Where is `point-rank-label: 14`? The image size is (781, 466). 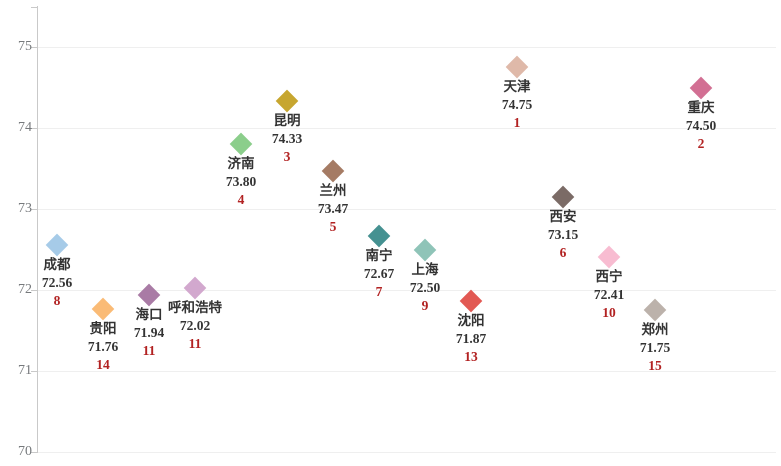
point-rank-label: 14 is located at coordinates (103, 365).